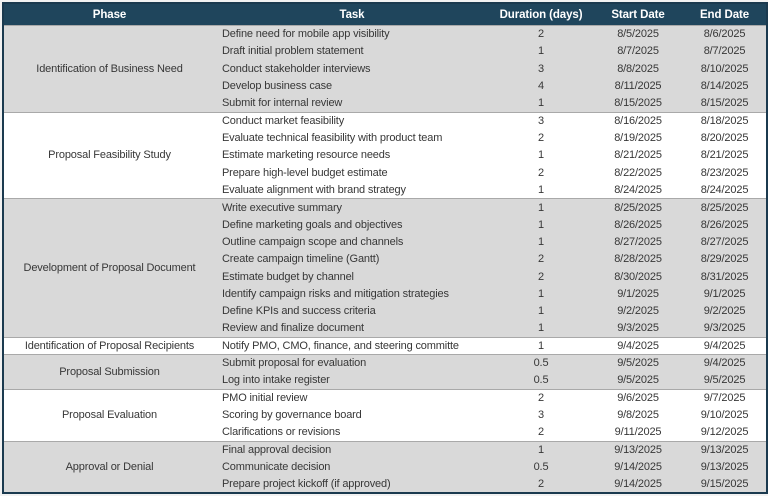 Image resolution: width=768 pixels, height=496 pixels. Describe the element at coordinates (352, 259) in the screenshot. I see `task-cell: Create campaign timeline (Gantt)` at that location.